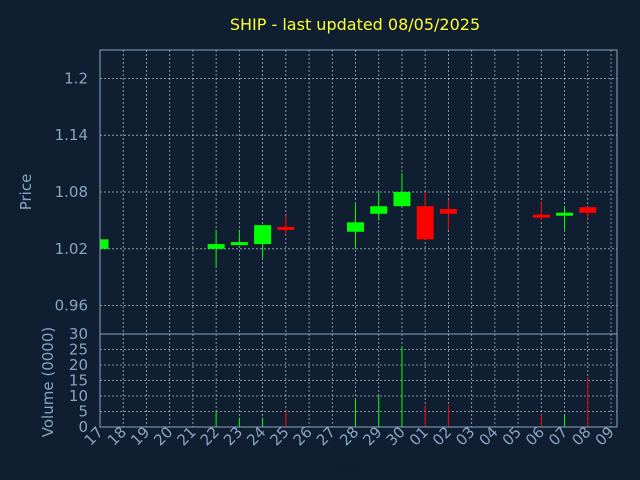  Describe the element at coordinates (78, 381) in the screenshot. I see `volume-tick-label: 15` at that location.